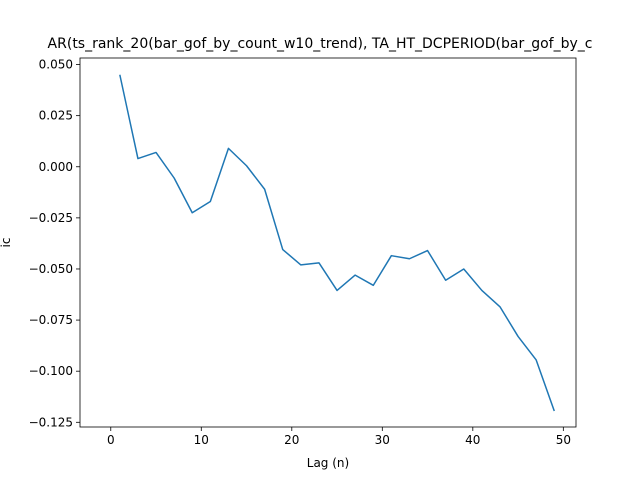  I want to click on y-tick-label: −0.125, so click(51, 422).